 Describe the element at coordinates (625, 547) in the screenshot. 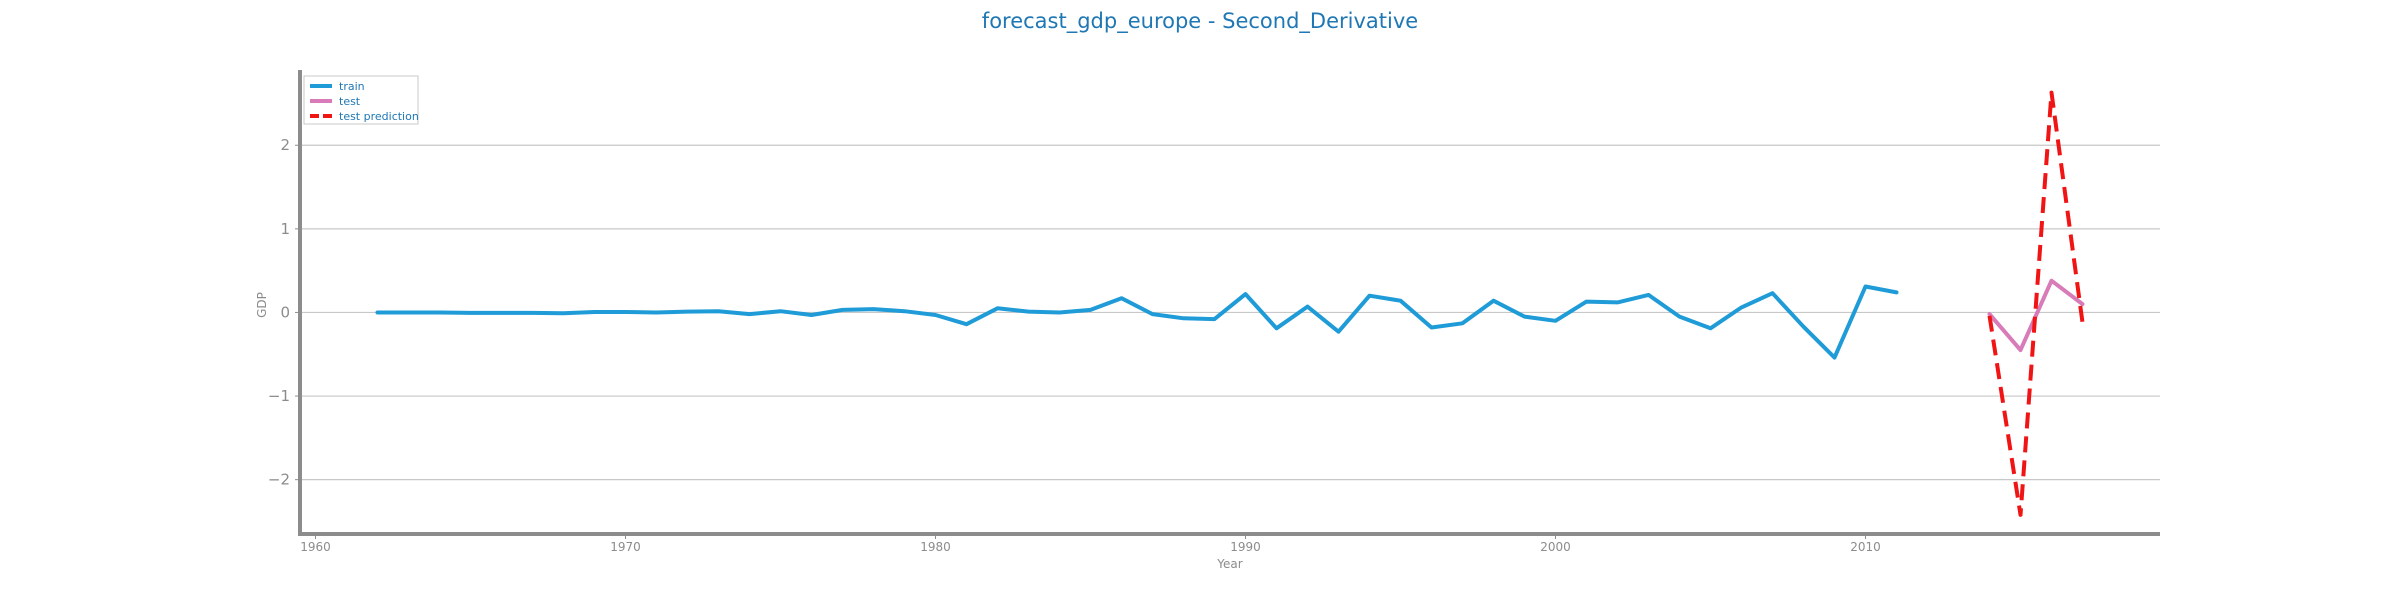

I see `x-tick-label: 1970` at that location.